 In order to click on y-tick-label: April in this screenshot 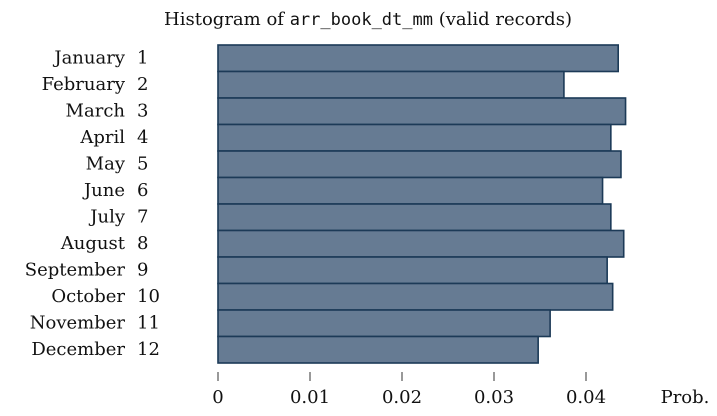, I will do `click(102, 137)`.